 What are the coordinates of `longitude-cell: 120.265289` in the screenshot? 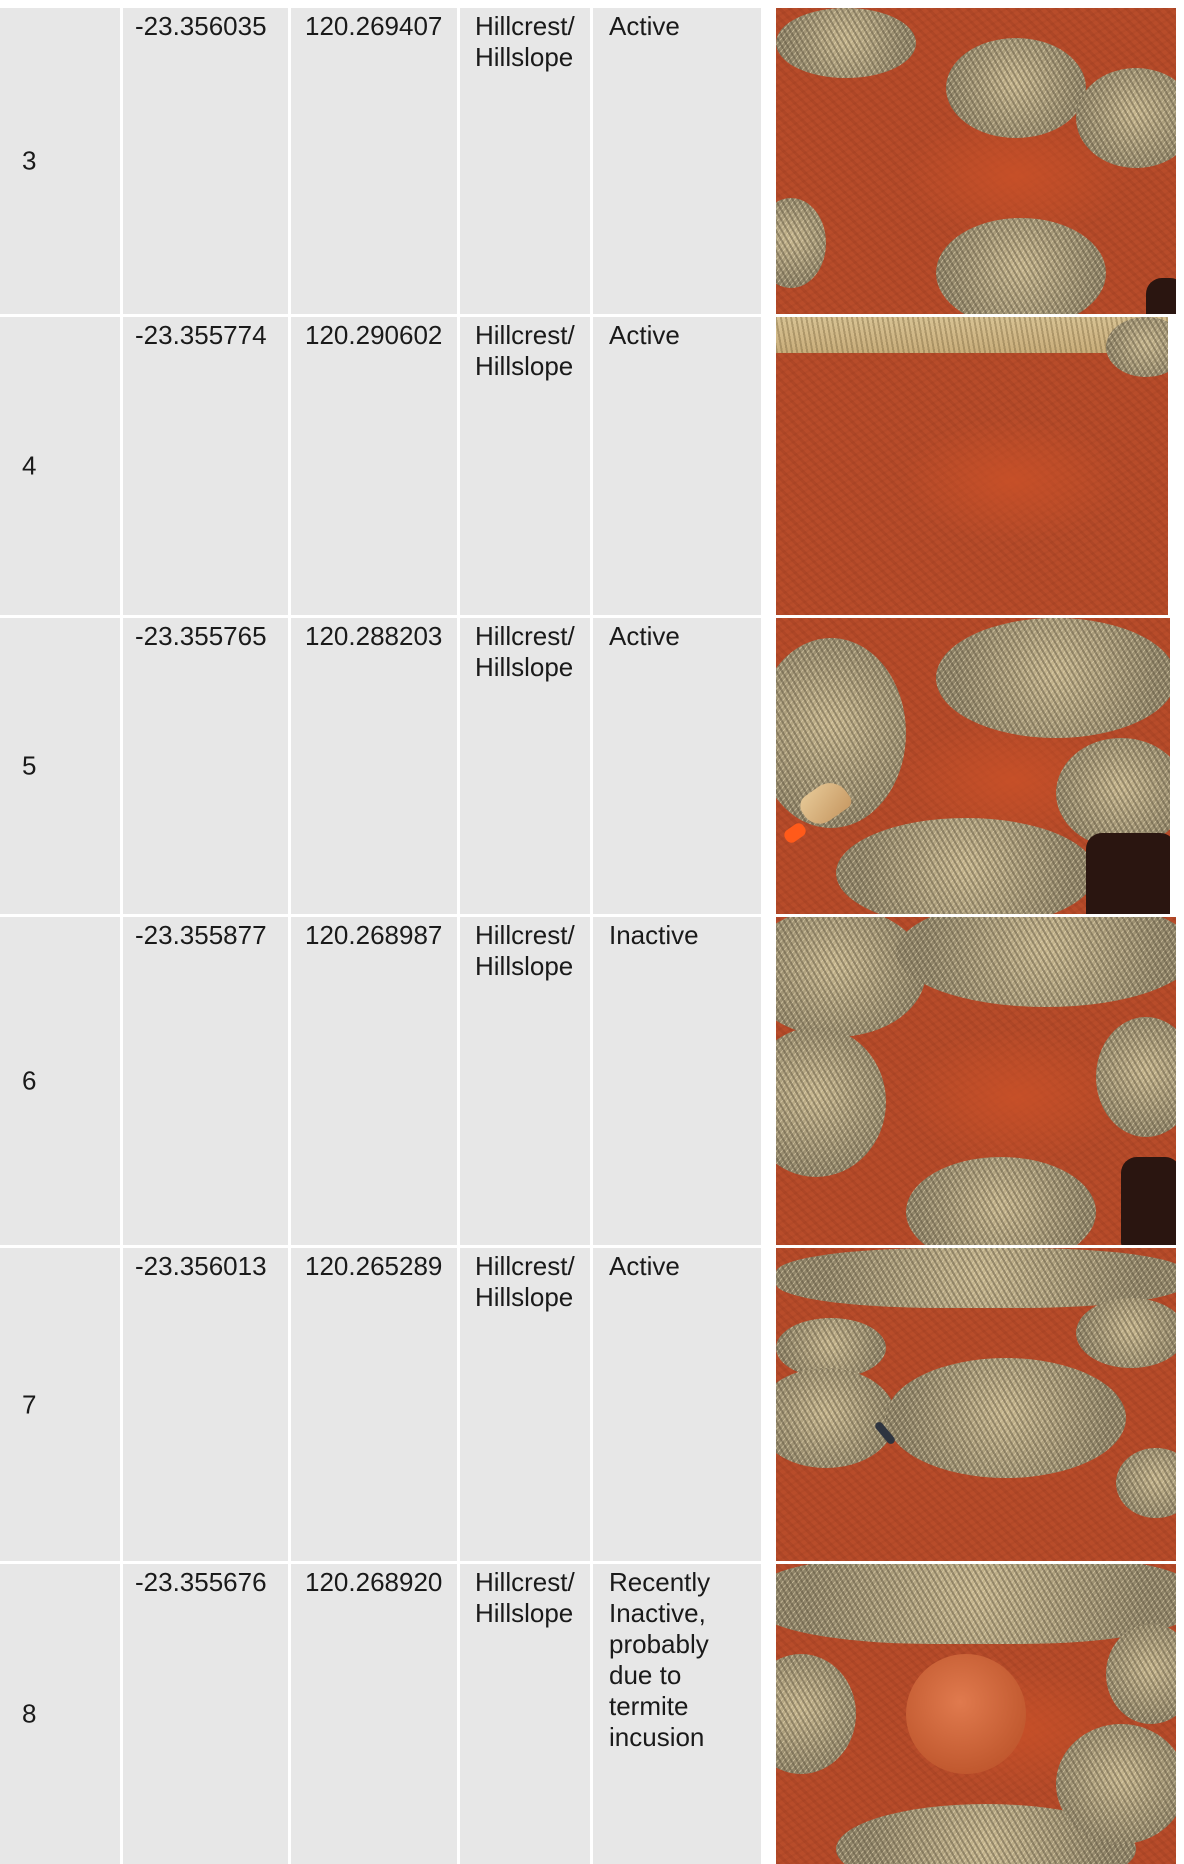 It's located at (374, 1404).